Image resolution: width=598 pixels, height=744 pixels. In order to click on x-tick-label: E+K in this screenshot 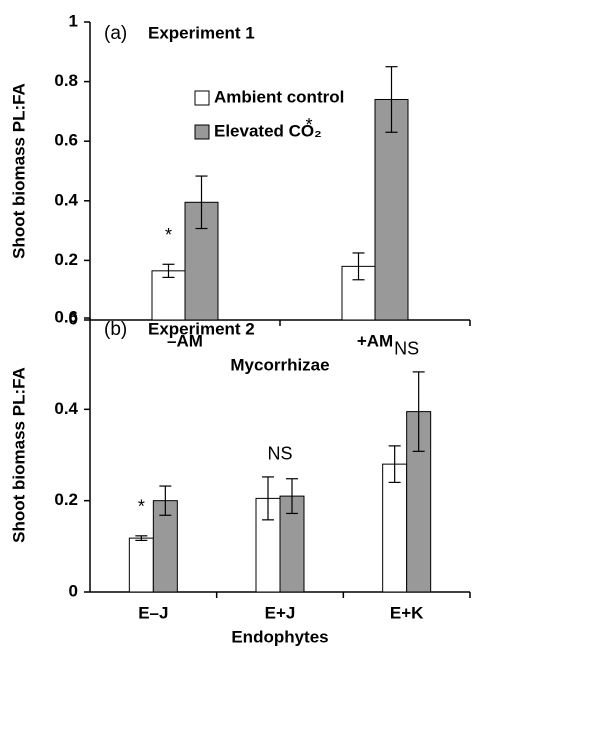, I will do `click(407, 612)`.